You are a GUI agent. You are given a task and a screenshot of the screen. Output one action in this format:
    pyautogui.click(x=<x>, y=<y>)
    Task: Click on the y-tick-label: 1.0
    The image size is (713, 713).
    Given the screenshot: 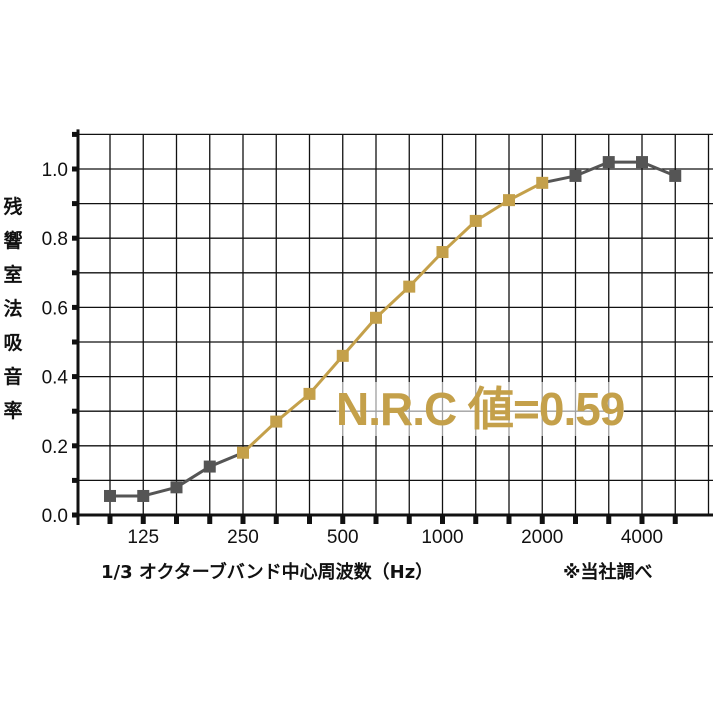 What is the action you would take?
    pyautogui.click(x=55, y=170)
    